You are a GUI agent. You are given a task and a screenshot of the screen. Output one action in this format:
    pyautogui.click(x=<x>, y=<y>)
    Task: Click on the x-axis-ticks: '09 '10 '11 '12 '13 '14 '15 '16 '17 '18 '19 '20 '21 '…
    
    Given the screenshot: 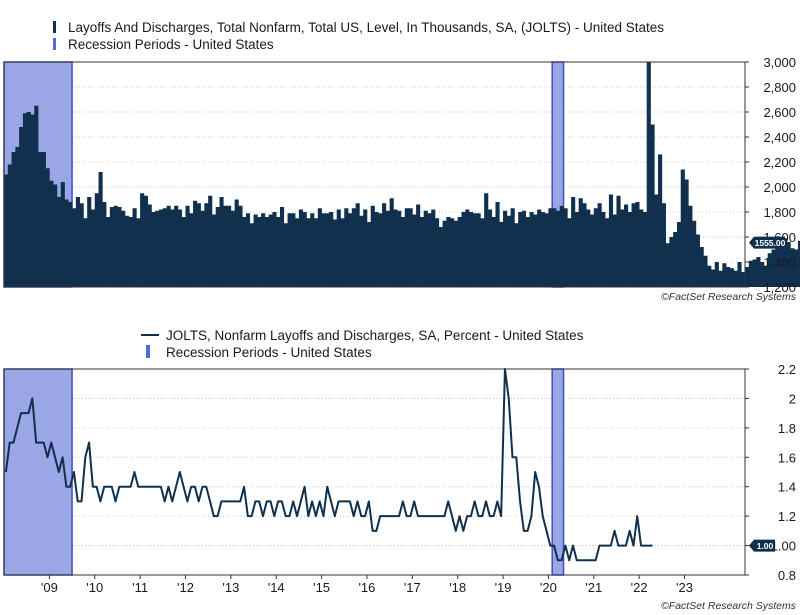 What is the action you would take?
    pyautogui.click(x=367, y=585)
    